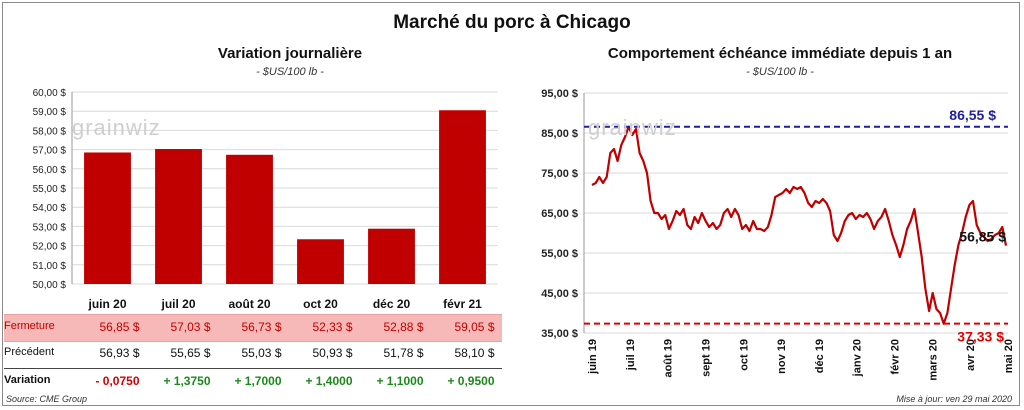 The image size is (1024, 410). What do you see at coordinates (258, 381) in the screenshot?
I see `variation-value: + 1,7000` at bounding box center [258, 381].